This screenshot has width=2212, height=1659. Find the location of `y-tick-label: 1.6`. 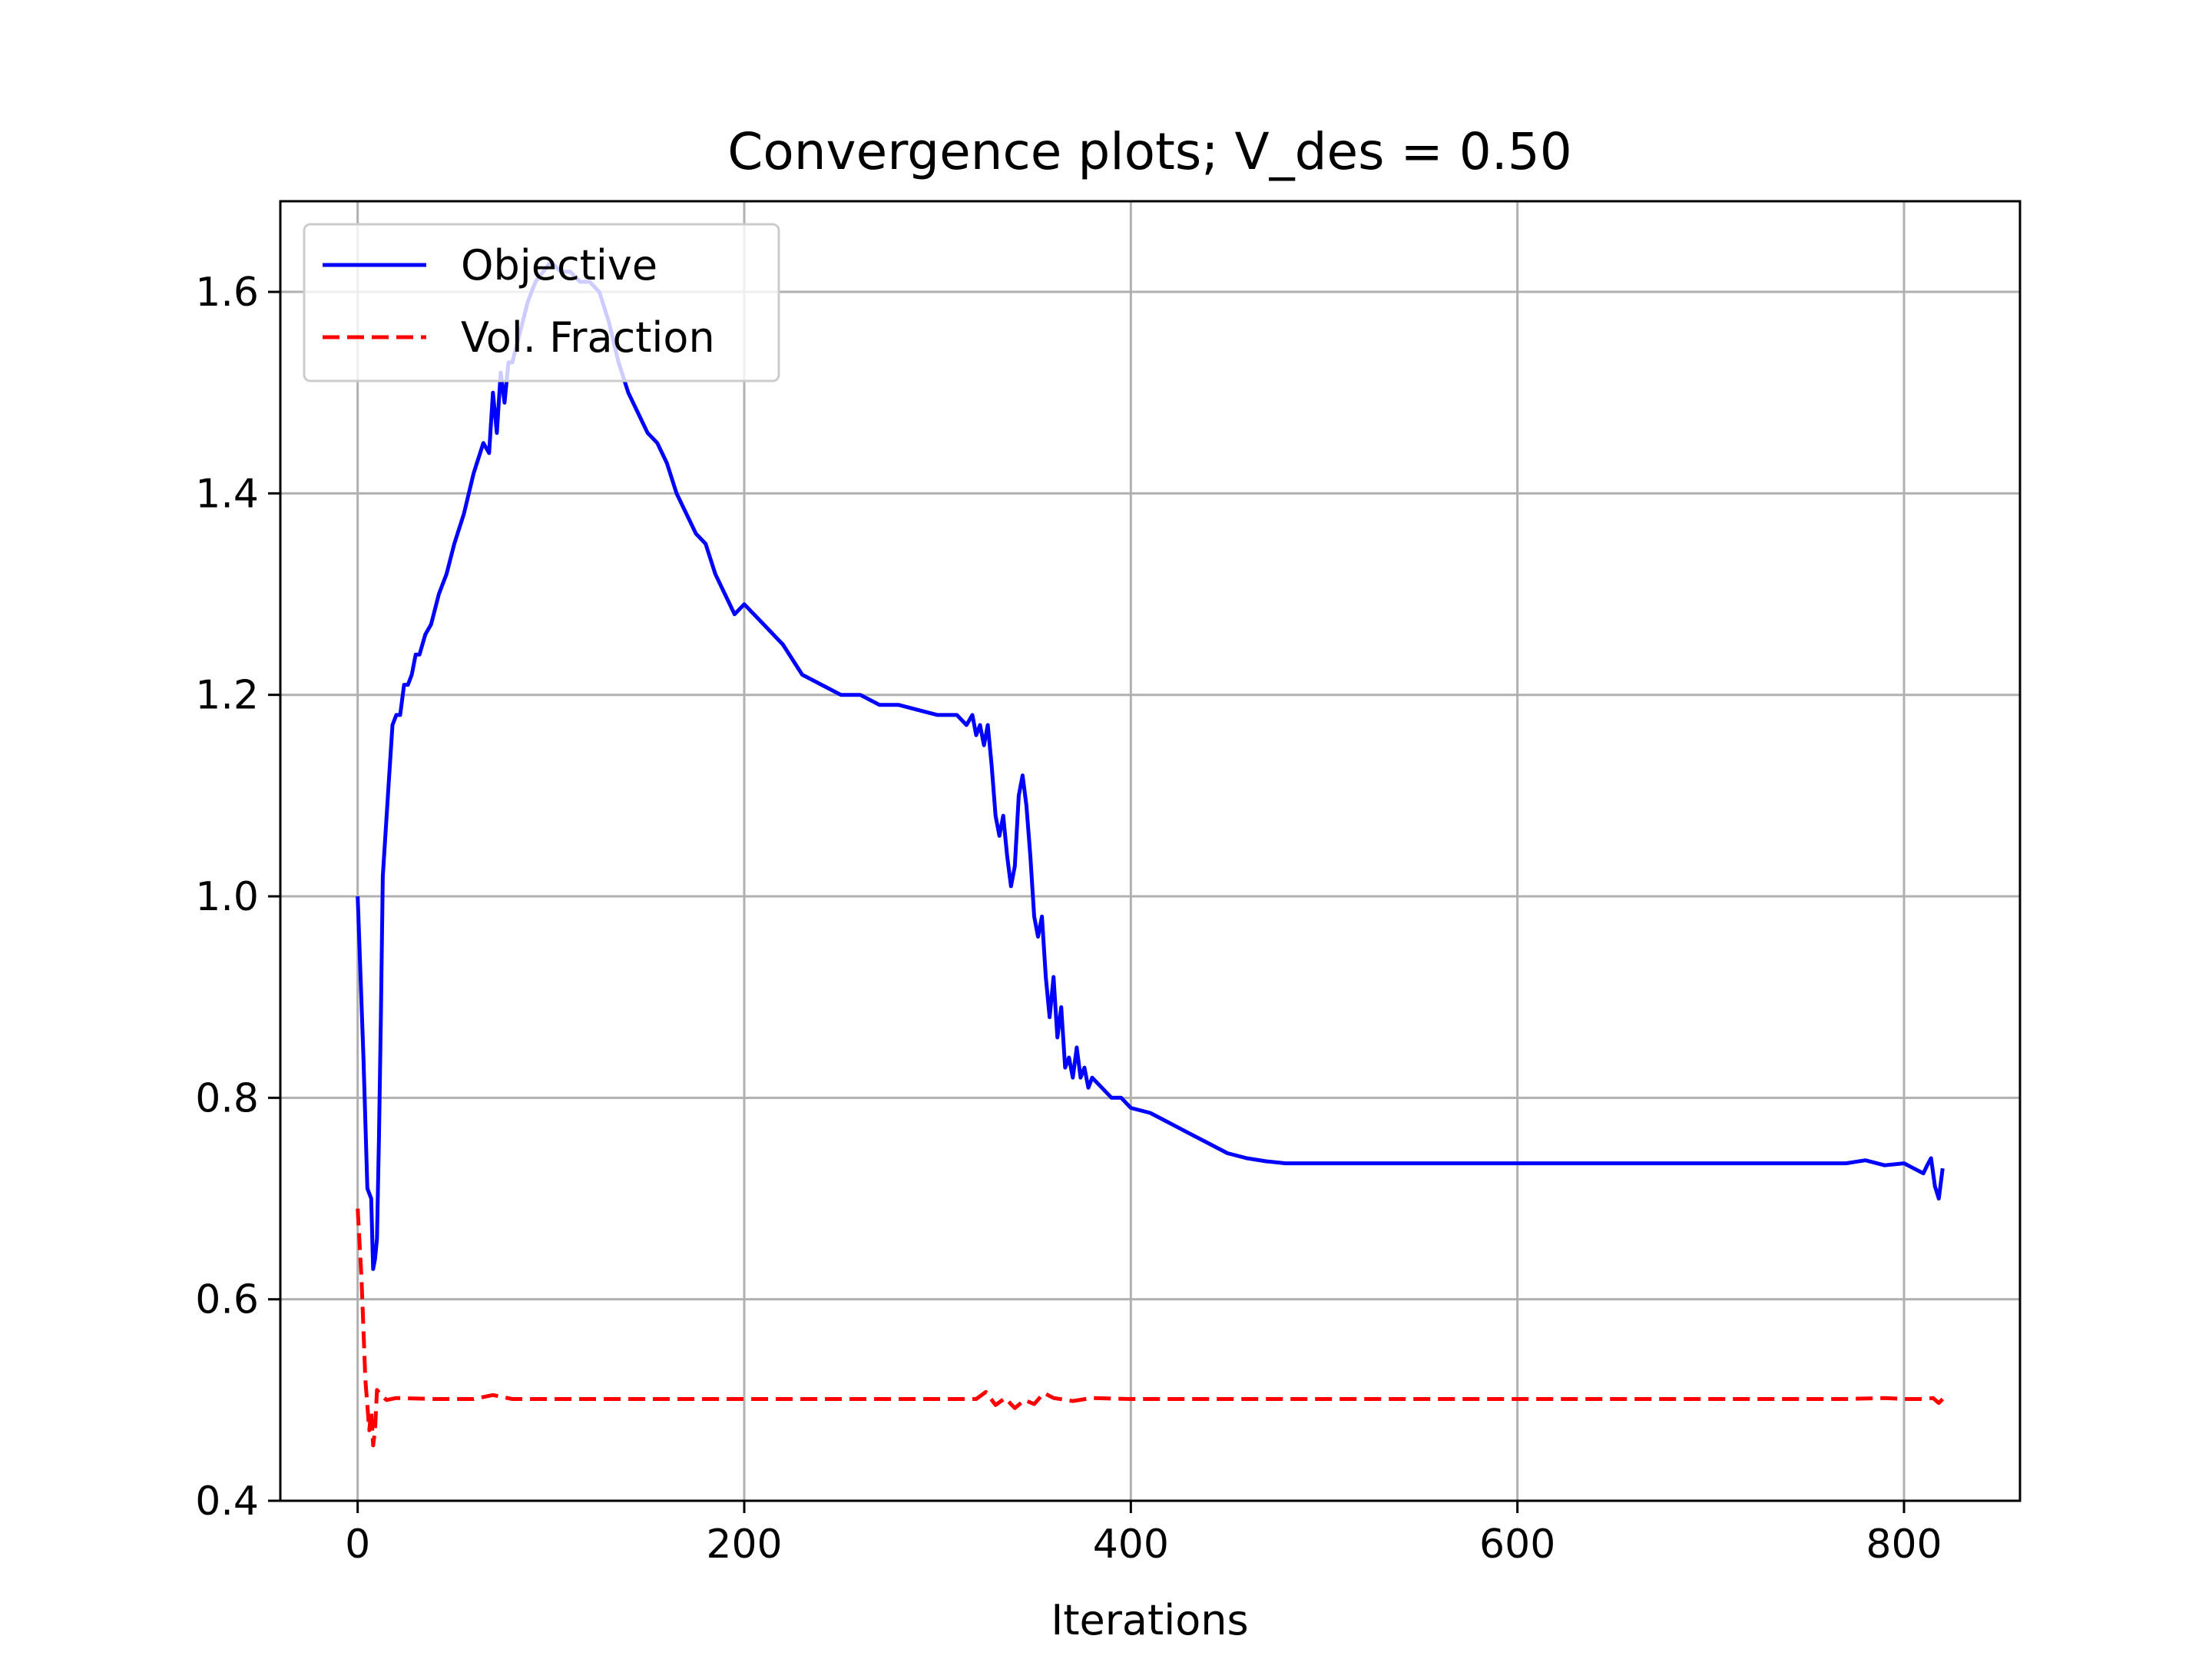

y-tick-label: 1.6 is located at coordinates (227, 293).